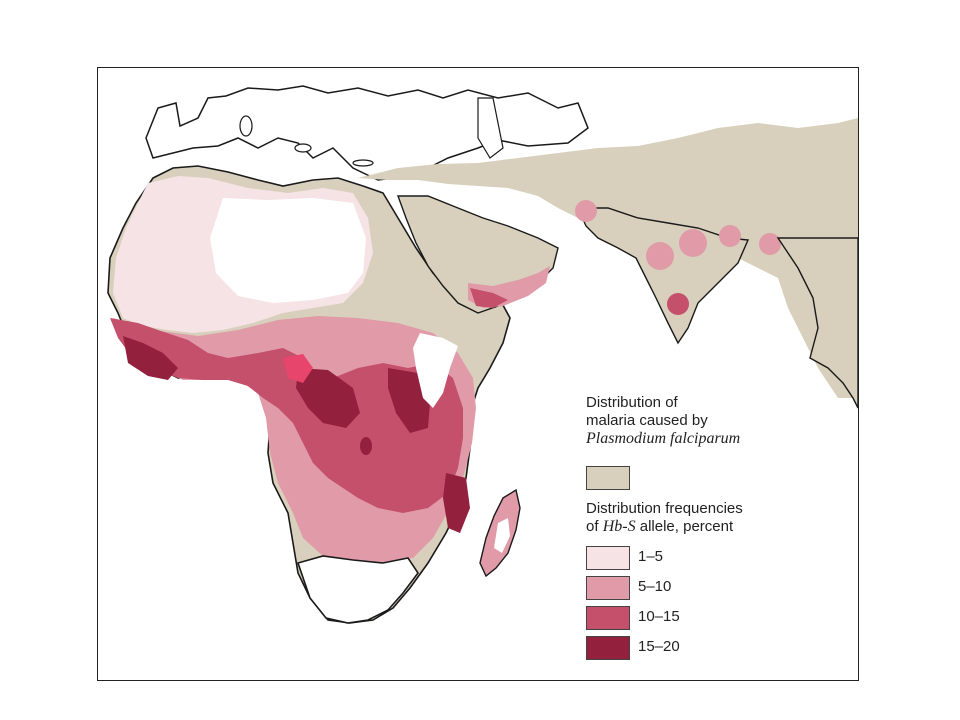 This screenshot has width=960, height=720. What do you see at coordinates (817, 323) in the screenshot?
I see `southeast-asia` at bounding box center [817, 323].